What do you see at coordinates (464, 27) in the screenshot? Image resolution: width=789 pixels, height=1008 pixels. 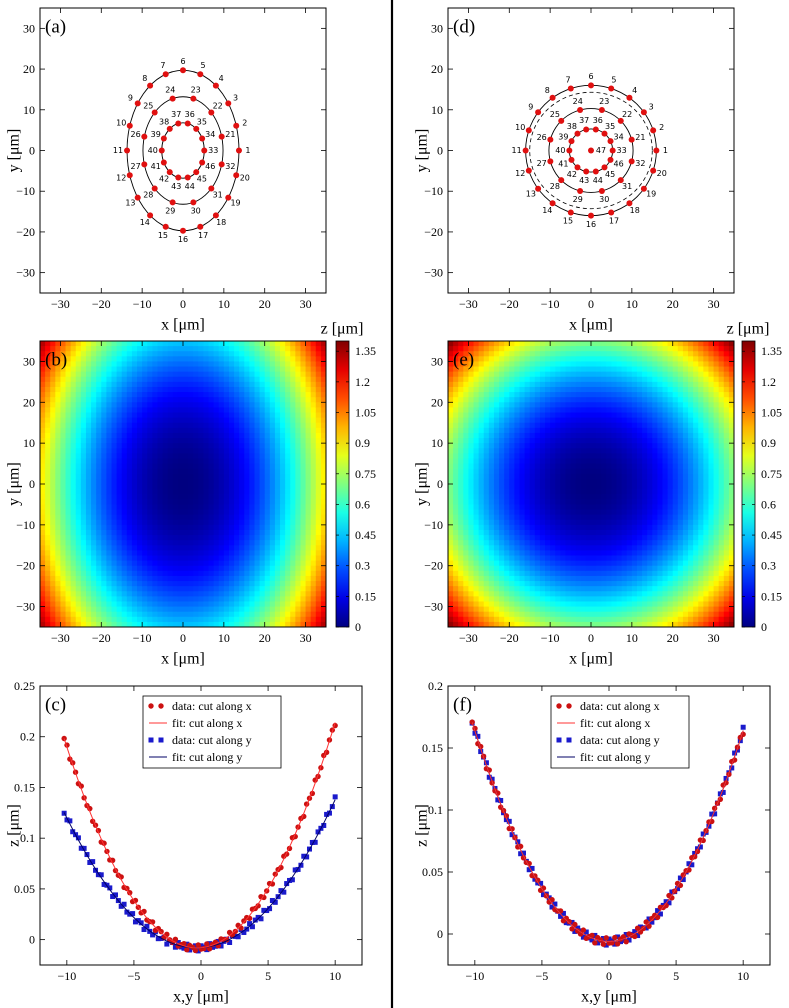 I see `panel-label: (d)` at bounding box center [464, 27].